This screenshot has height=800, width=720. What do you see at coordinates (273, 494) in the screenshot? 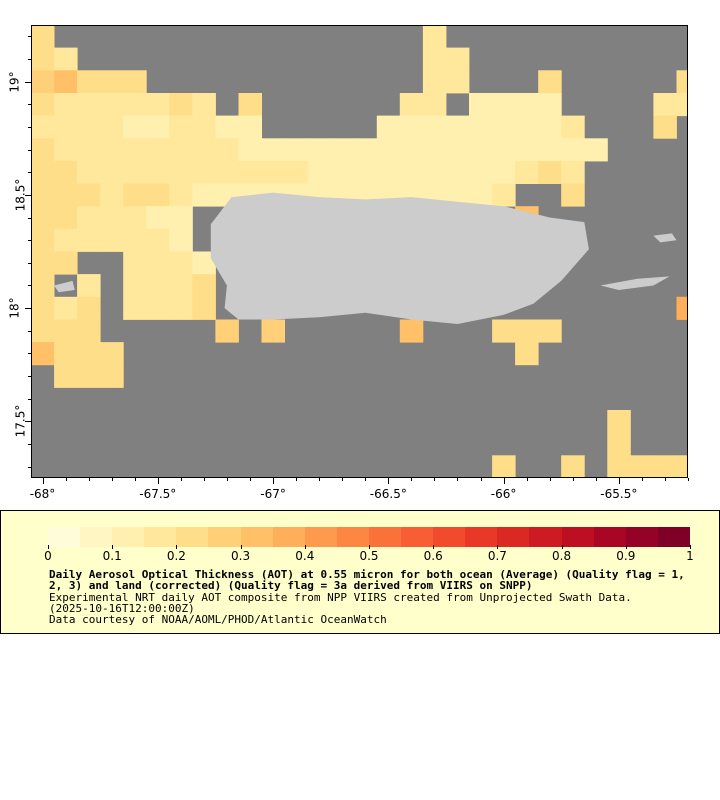
I see `x-tick-label: -67°` at bounding box center [273, 494].